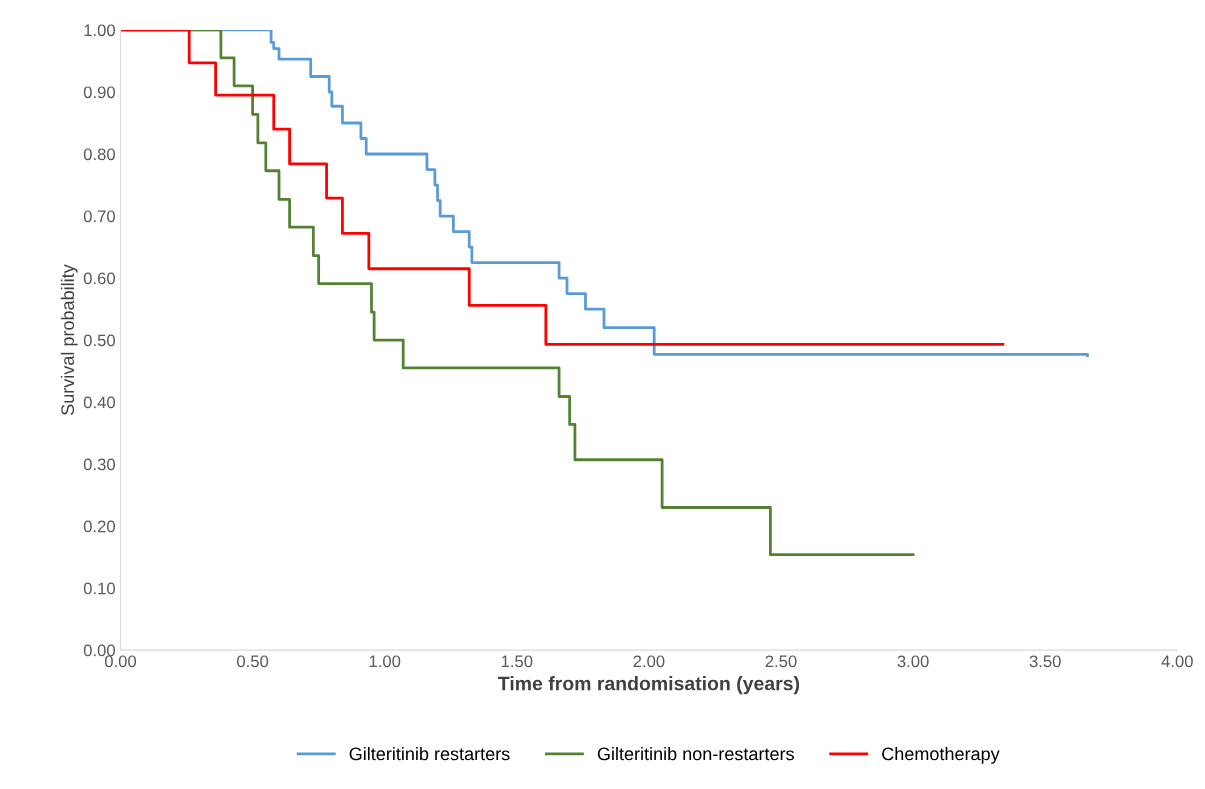 The height and width of the screenshot is (789, 1205). What do you see at coordinates (781, 661) in the screenshot?
I see `x-tick-label: 2.50` at bounding box center [781, 661].